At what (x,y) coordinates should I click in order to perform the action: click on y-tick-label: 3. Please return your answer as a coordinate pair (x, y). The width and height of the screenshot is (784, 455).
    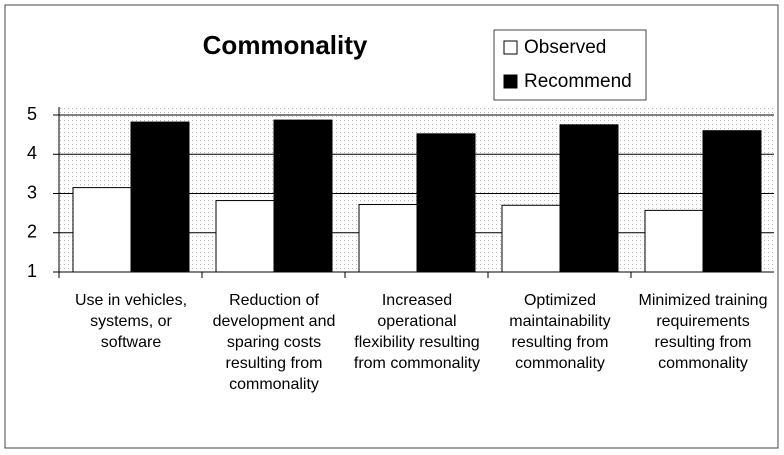
    Looking at the image, I should click on (32, 192).